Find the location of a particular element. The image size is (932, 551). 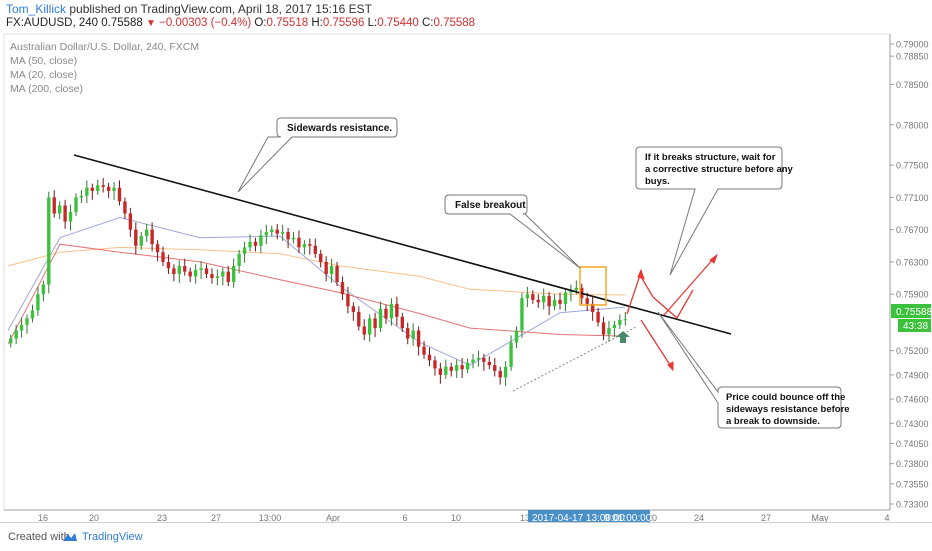

price-tick-label: 0.78500 is located at coordinates (912, 85).